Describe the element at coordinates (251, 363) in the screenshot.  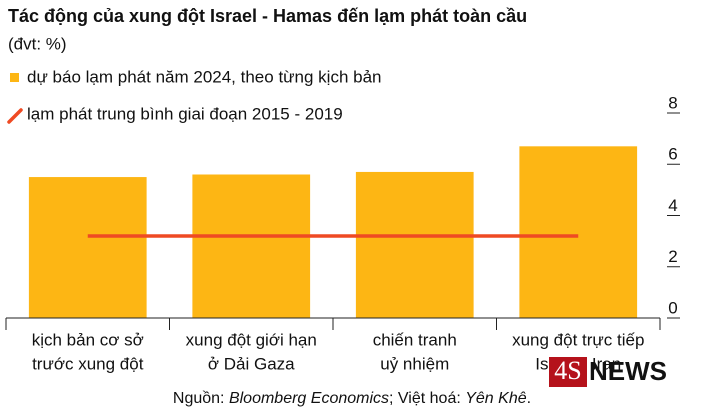
I see `x-tick-label: ở Dải Gaza` at that location.